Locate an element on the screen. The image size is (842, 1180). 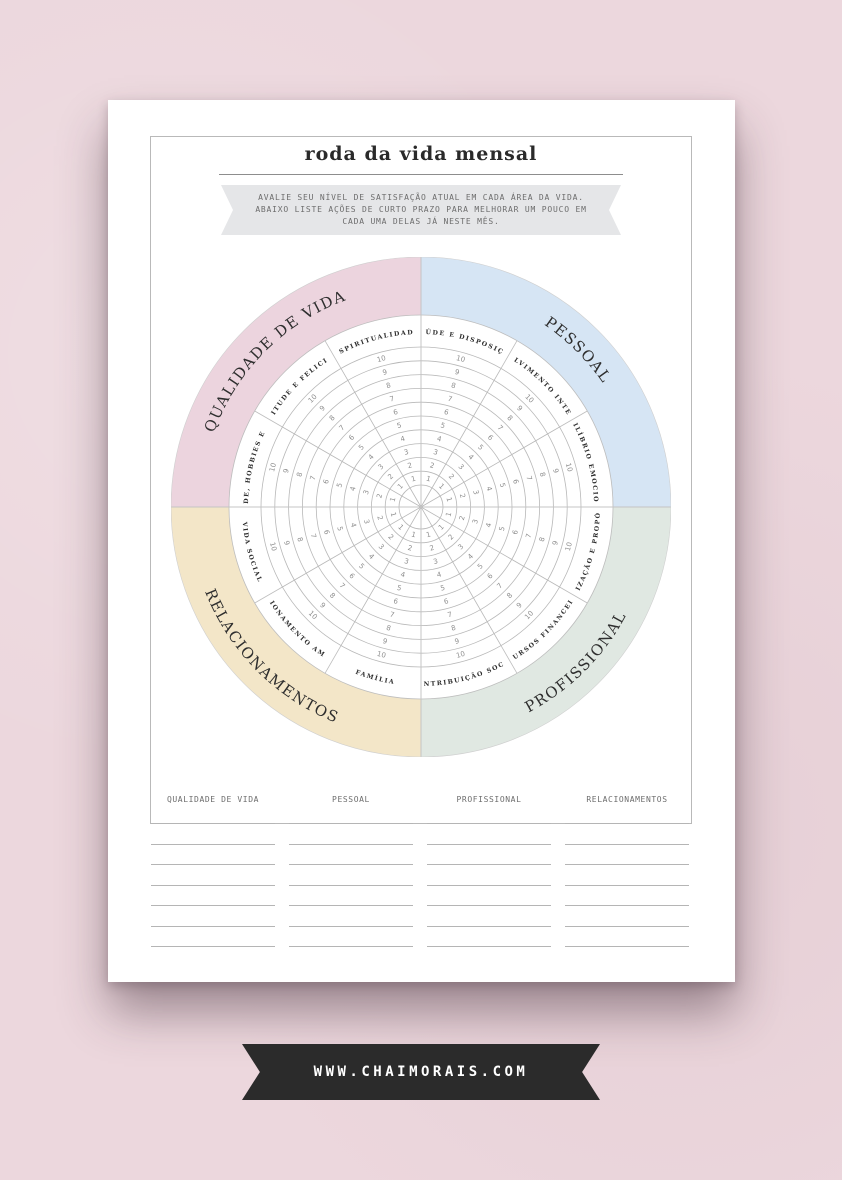
spoke is located at coordinates (381, 576).